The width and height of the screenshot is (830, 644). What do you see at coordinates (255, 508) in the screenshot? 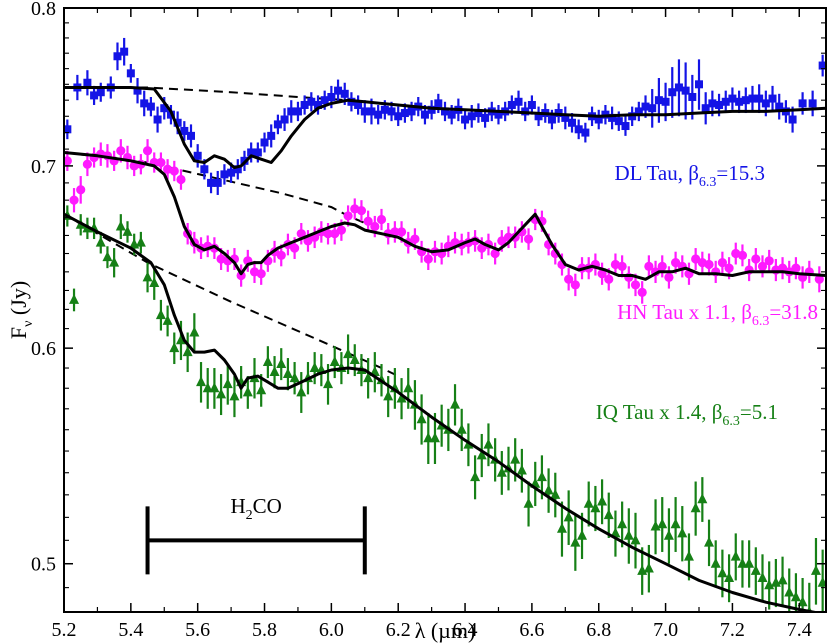
I see `h2co-label: H2CO` at bounding box center [255, 508].